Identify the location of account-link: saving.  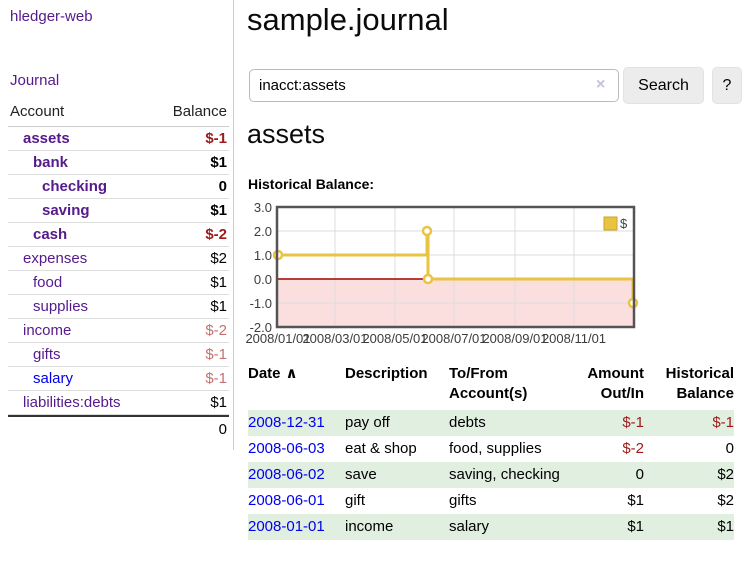
(66, 210).